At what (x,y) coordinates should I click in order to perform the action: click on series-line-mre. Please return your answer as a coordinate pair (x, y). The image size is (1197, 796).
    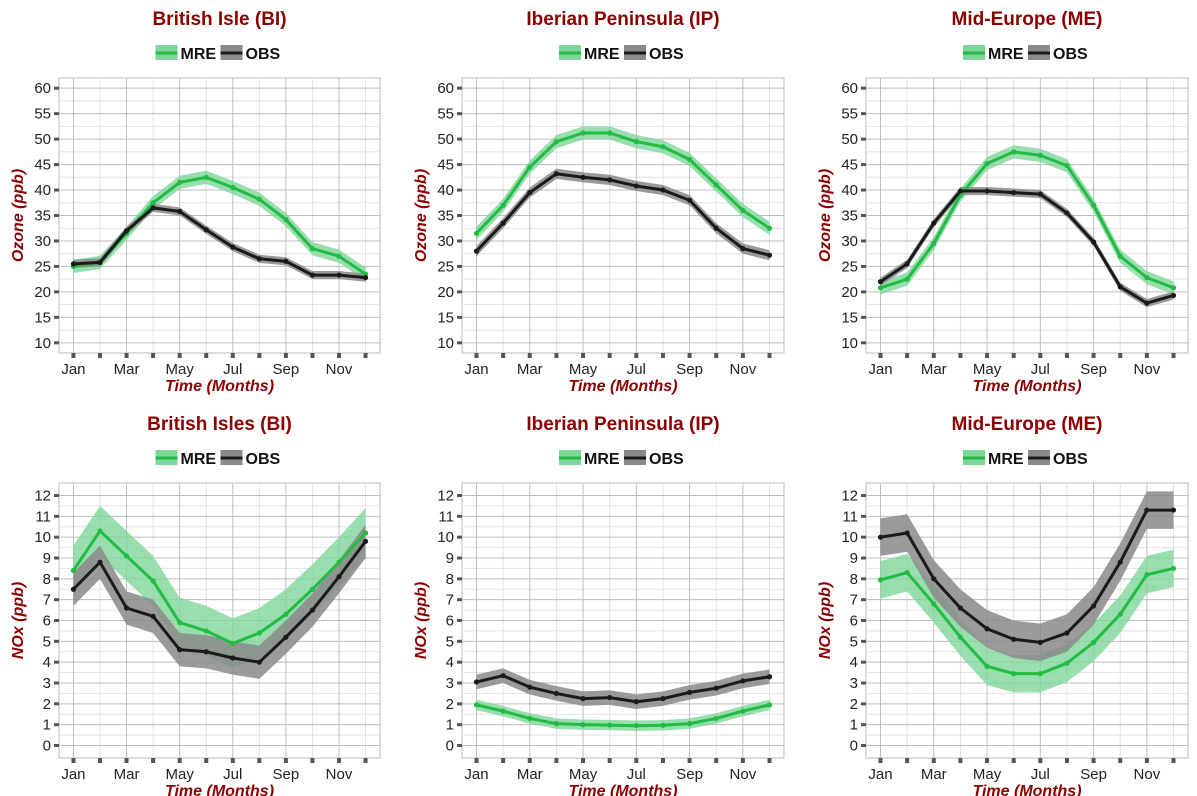
    Looking at the image, I should click on (1027, 220).